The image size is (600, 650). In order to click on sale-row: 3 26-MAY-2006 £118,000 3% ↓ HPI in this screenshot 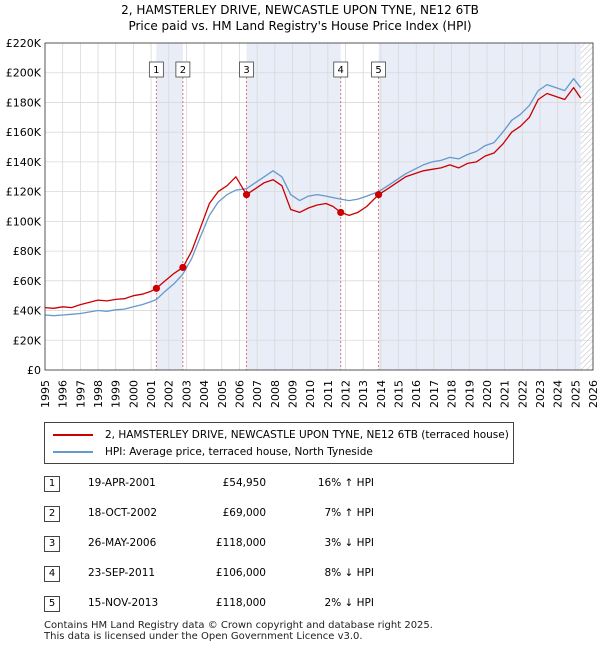, I will do `click(244, 546)`.